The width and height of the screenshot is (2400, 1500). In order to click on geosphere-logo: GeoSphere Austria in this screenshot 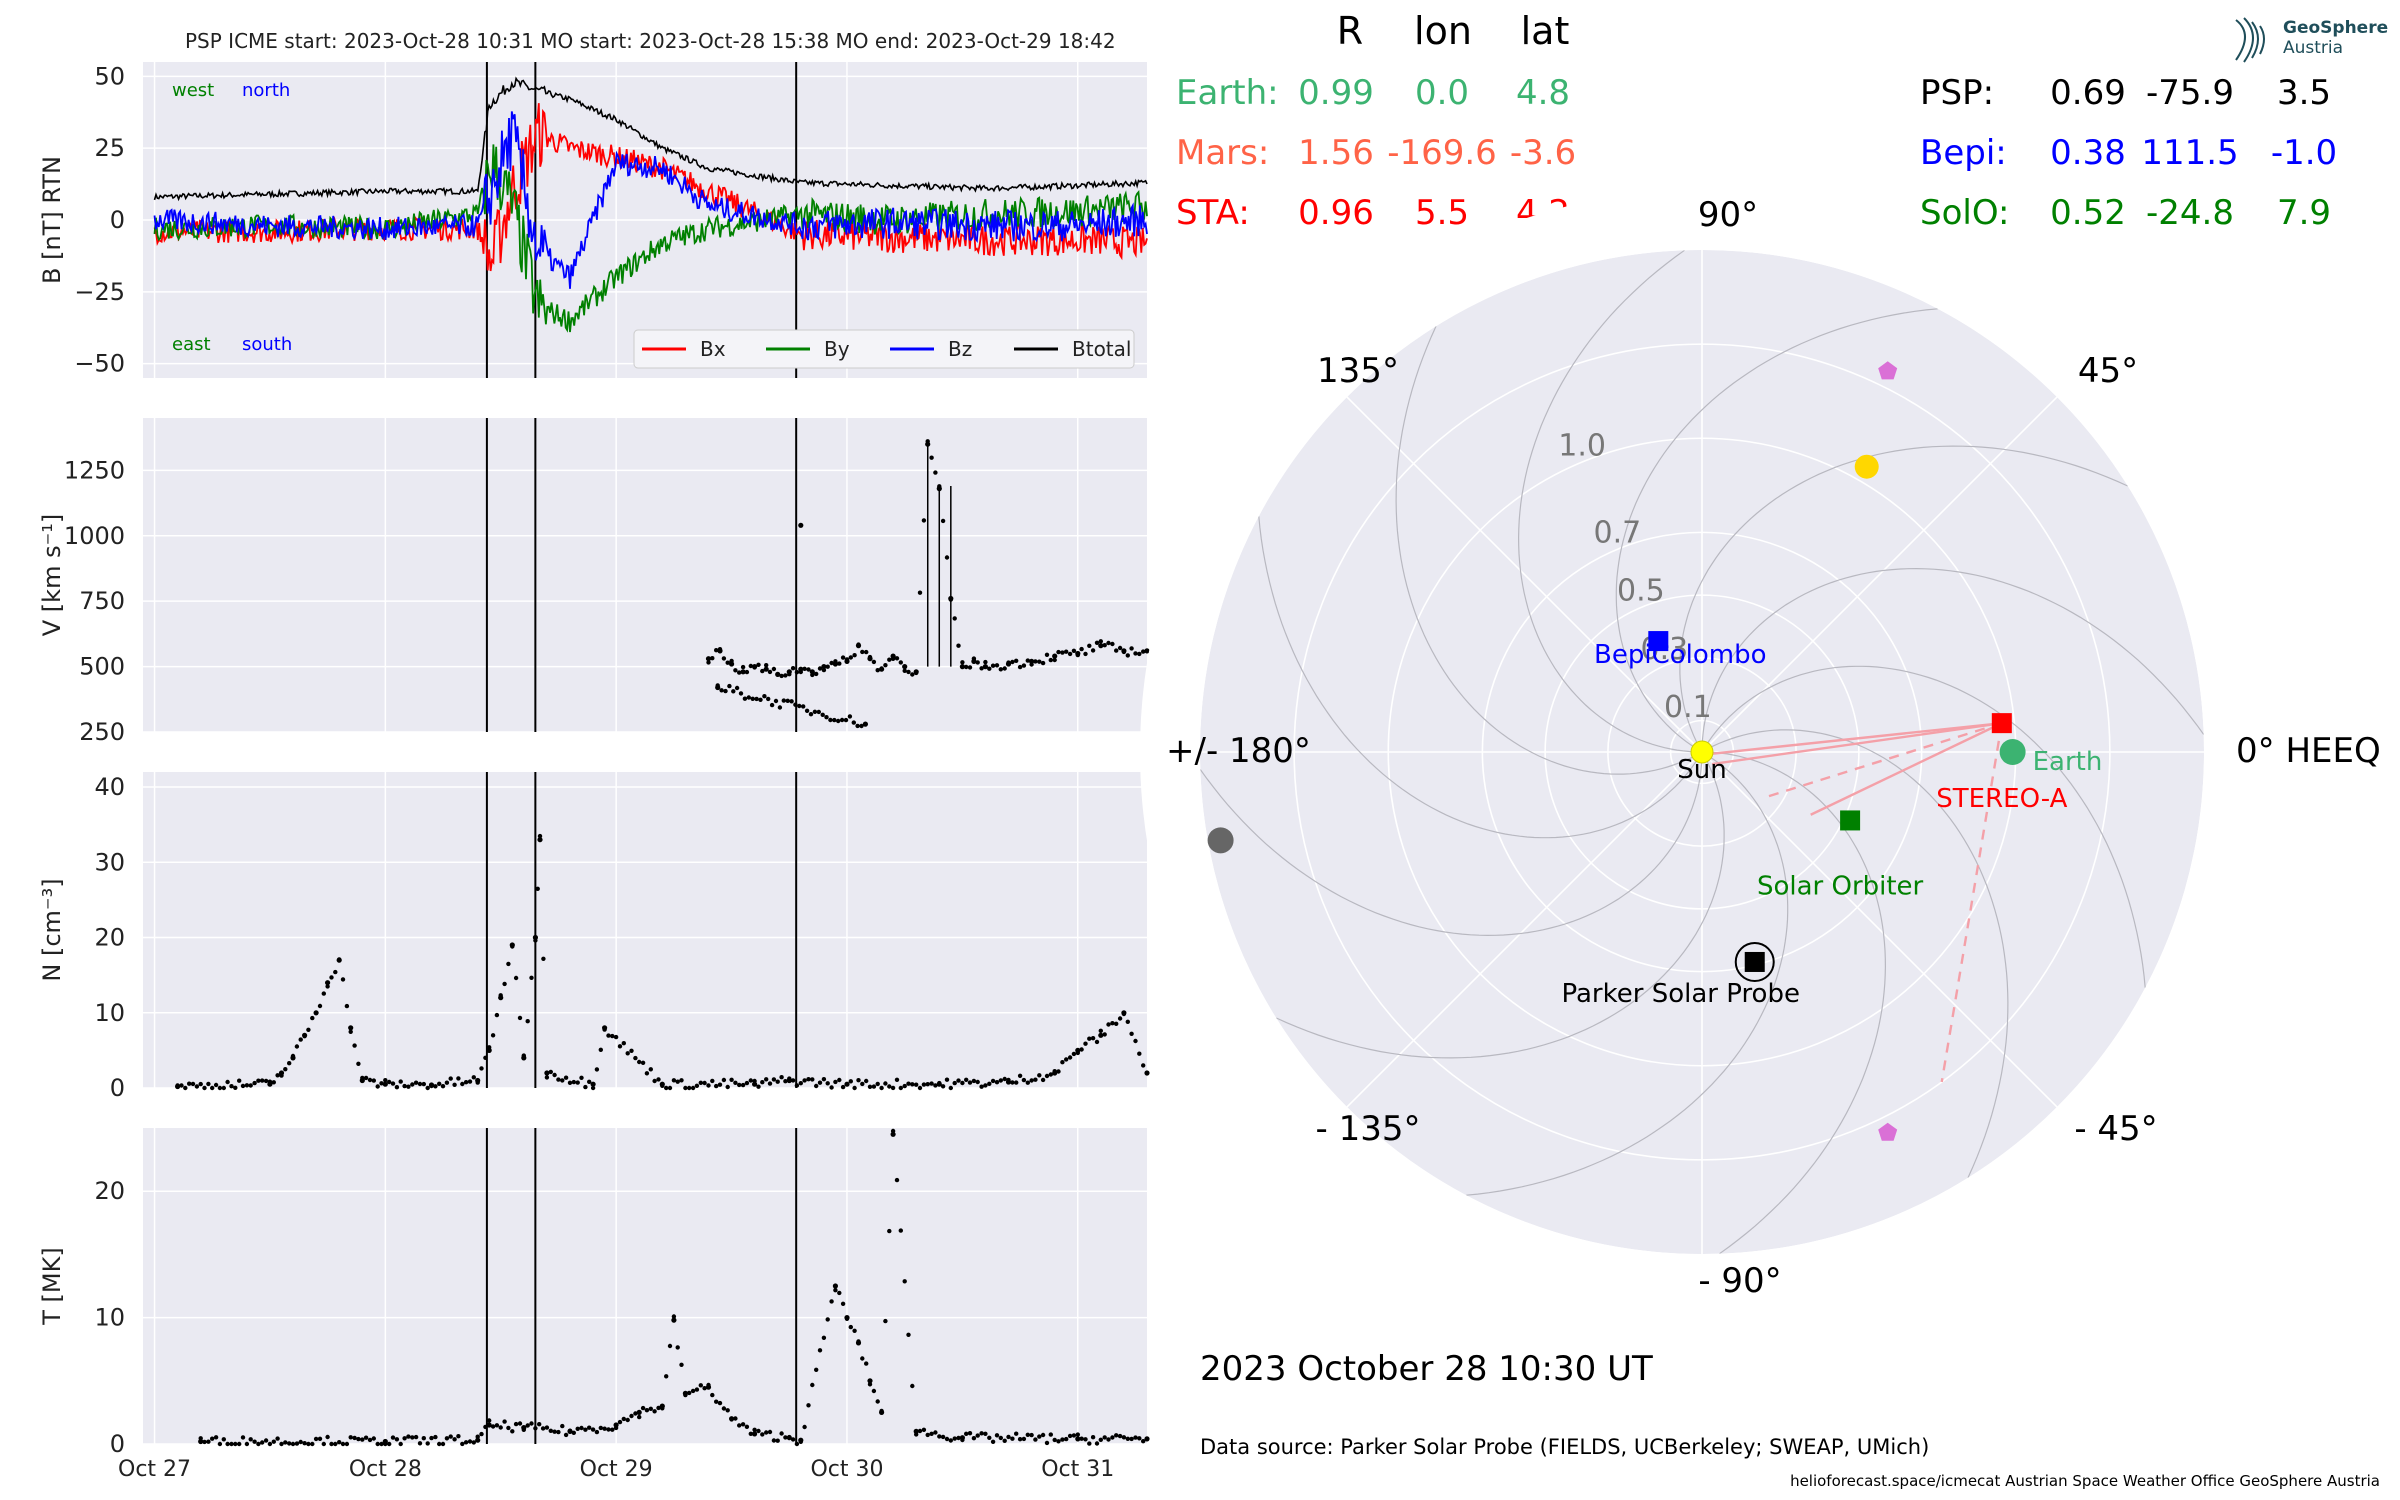, I will do `click(2311, 40)`.